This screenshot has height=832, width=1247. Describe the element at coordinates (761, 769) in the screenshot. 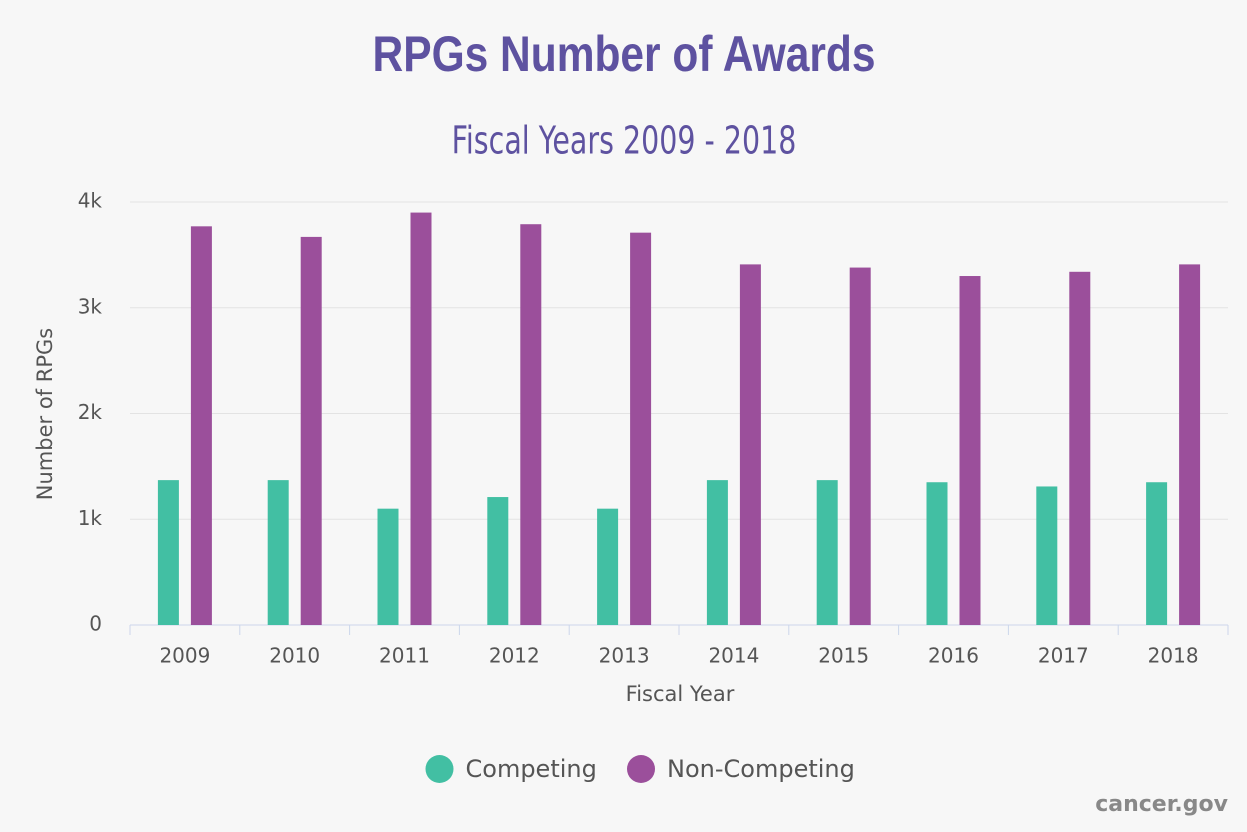

I see `legend-label: Non-Competing` at that location.